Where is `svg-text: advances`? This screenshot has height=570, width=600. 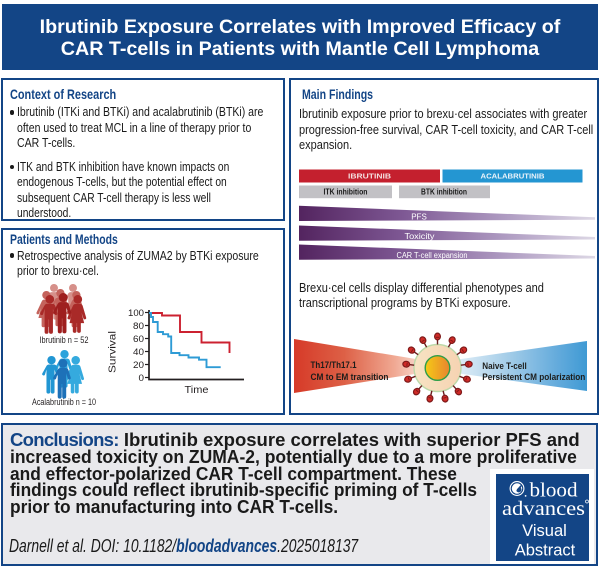 svg-text: advances is located at coordinates (543, 509).